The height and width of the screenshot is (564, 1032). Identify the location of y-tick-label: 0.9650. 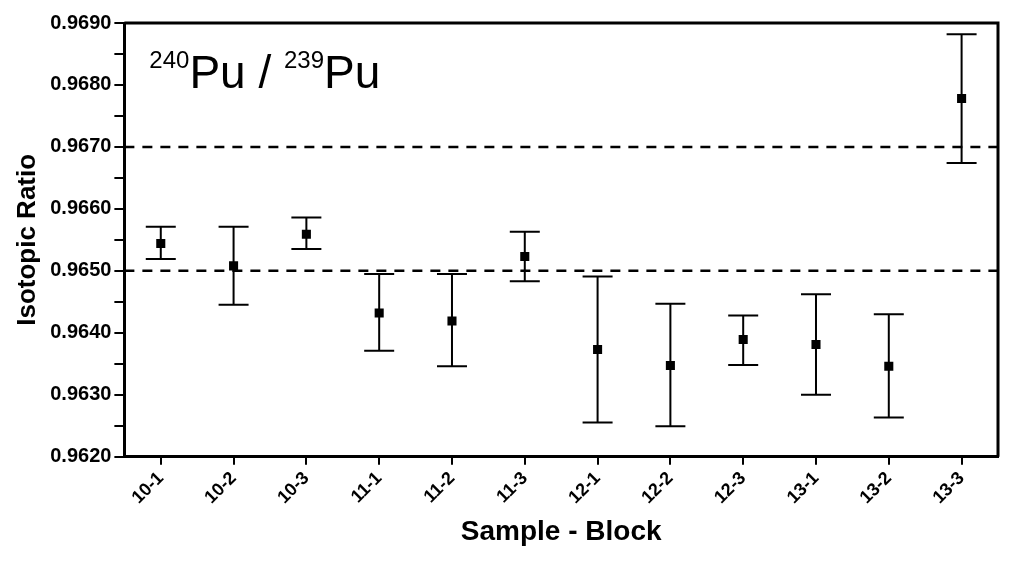
(81, 269).